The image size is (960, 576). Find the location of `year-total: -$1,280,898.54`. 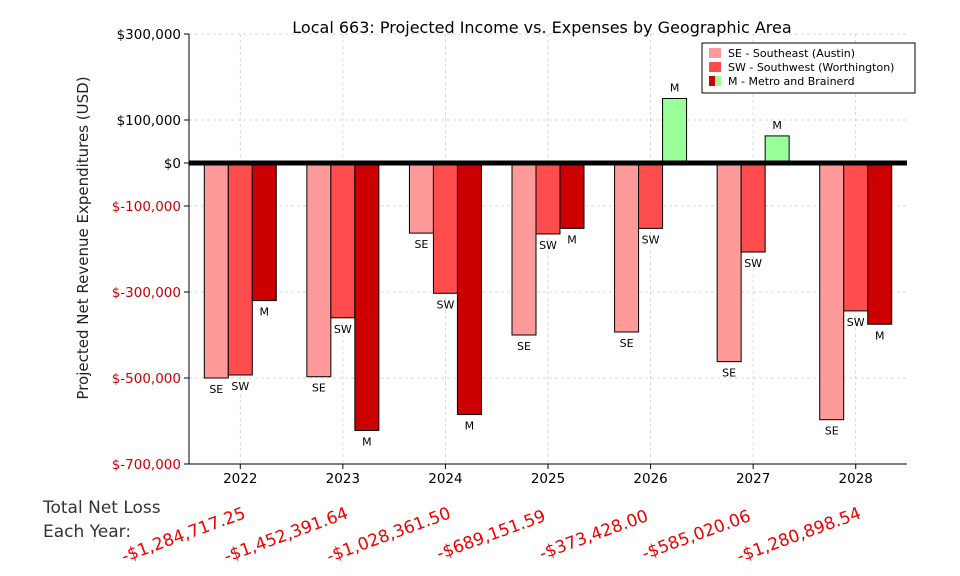

year-total: -$1,280,898.54 is located at coordinates (798, 535).